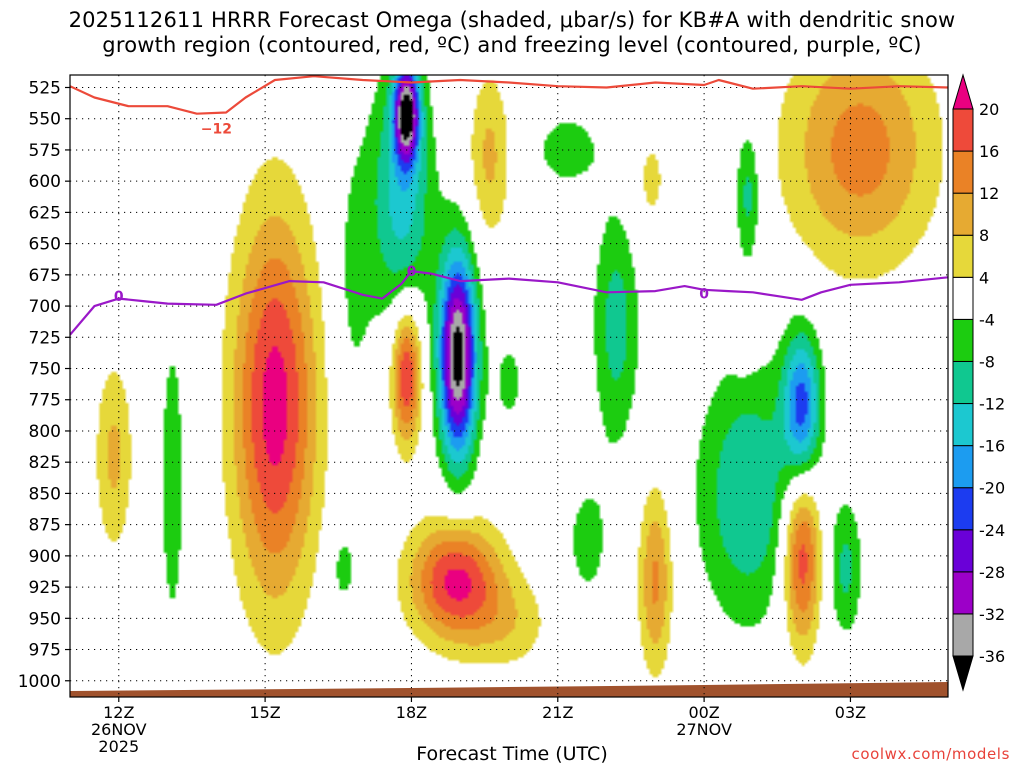 This screenshot has height=768, width=1024. What do you see at coordinates (987, 319) in the screenshot?
I see `colorbar-label: -4` at bounding box center [987, 319].